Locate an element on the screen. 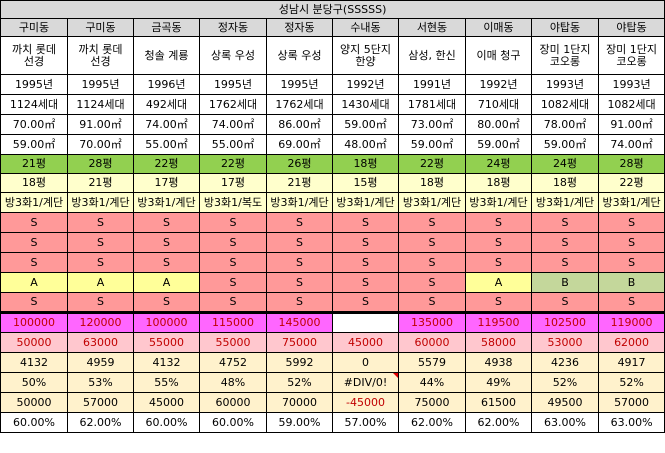 This screenshot has width=665, height=453. jeonse-price-cell: 60000 is located at coordinates (432, 342).